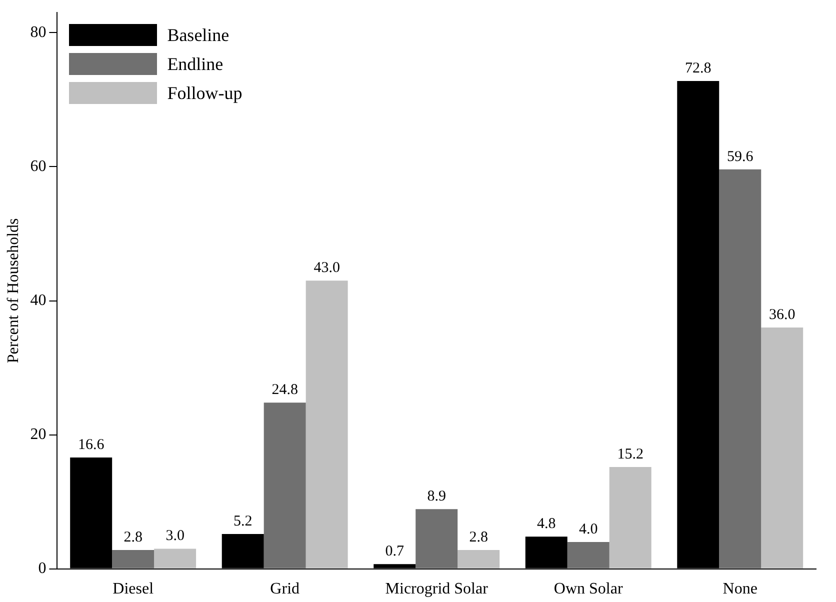  Describe the element at coordinates (285, 390) in the screenshot. I see `data-label: 24.8` at that location.